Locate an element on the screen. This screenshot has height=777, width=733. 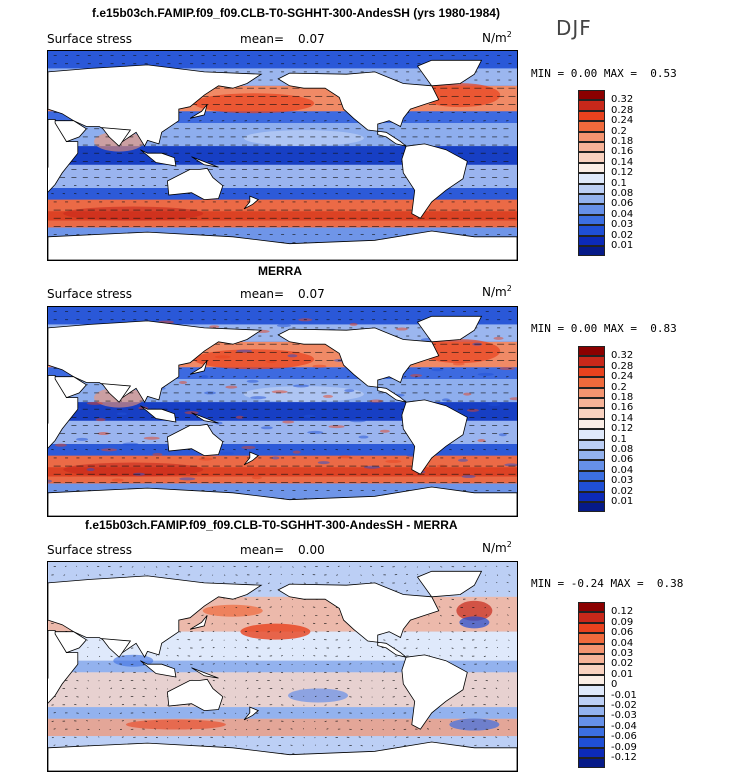
colorbar-level-label: -0.09 is located at coordinates (624, 747).